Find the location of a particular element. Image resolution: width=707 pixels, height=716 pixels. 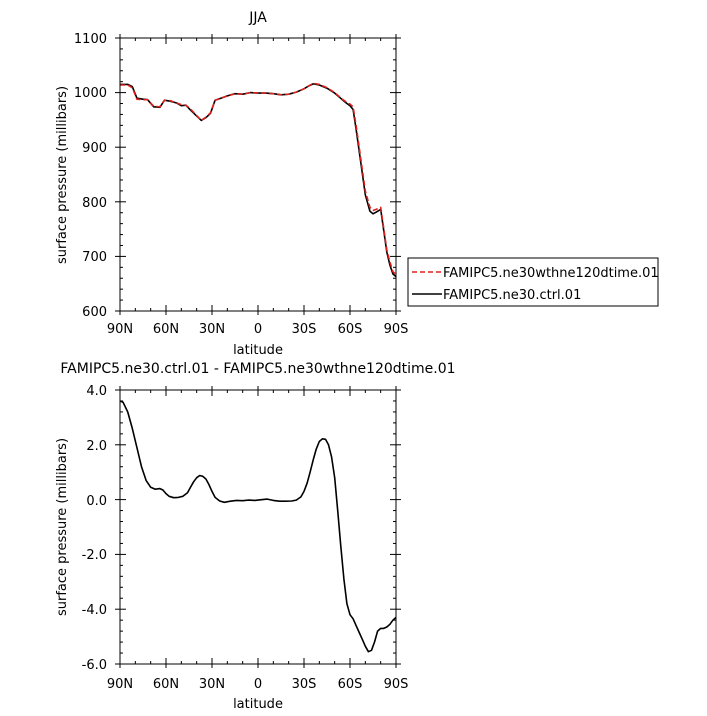

top-series-line-dashed-red is located at coordinates (258, 179).